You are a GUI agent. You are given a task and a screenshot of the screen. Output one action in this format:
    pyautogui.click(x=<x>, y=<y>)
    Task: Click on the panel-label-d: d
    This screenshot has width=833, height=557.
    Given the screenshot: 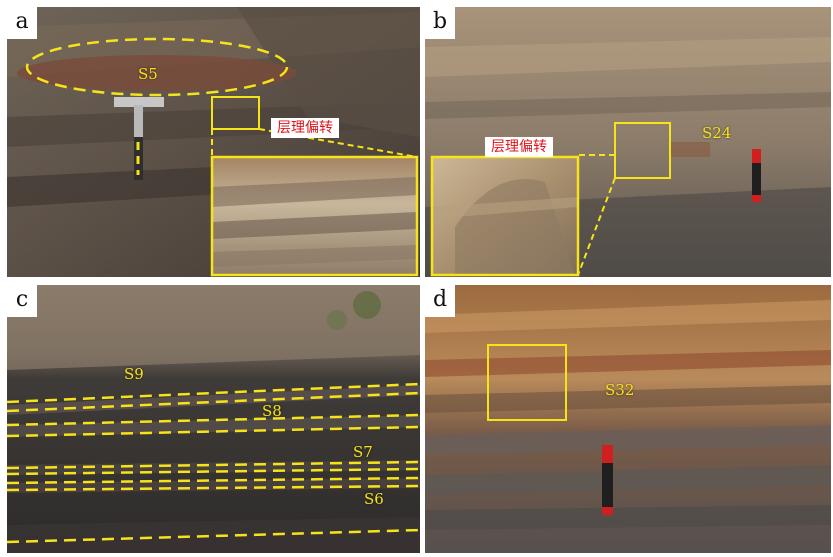 What is the action you would take?
    pyautogui.click(x=440, y=301)
    